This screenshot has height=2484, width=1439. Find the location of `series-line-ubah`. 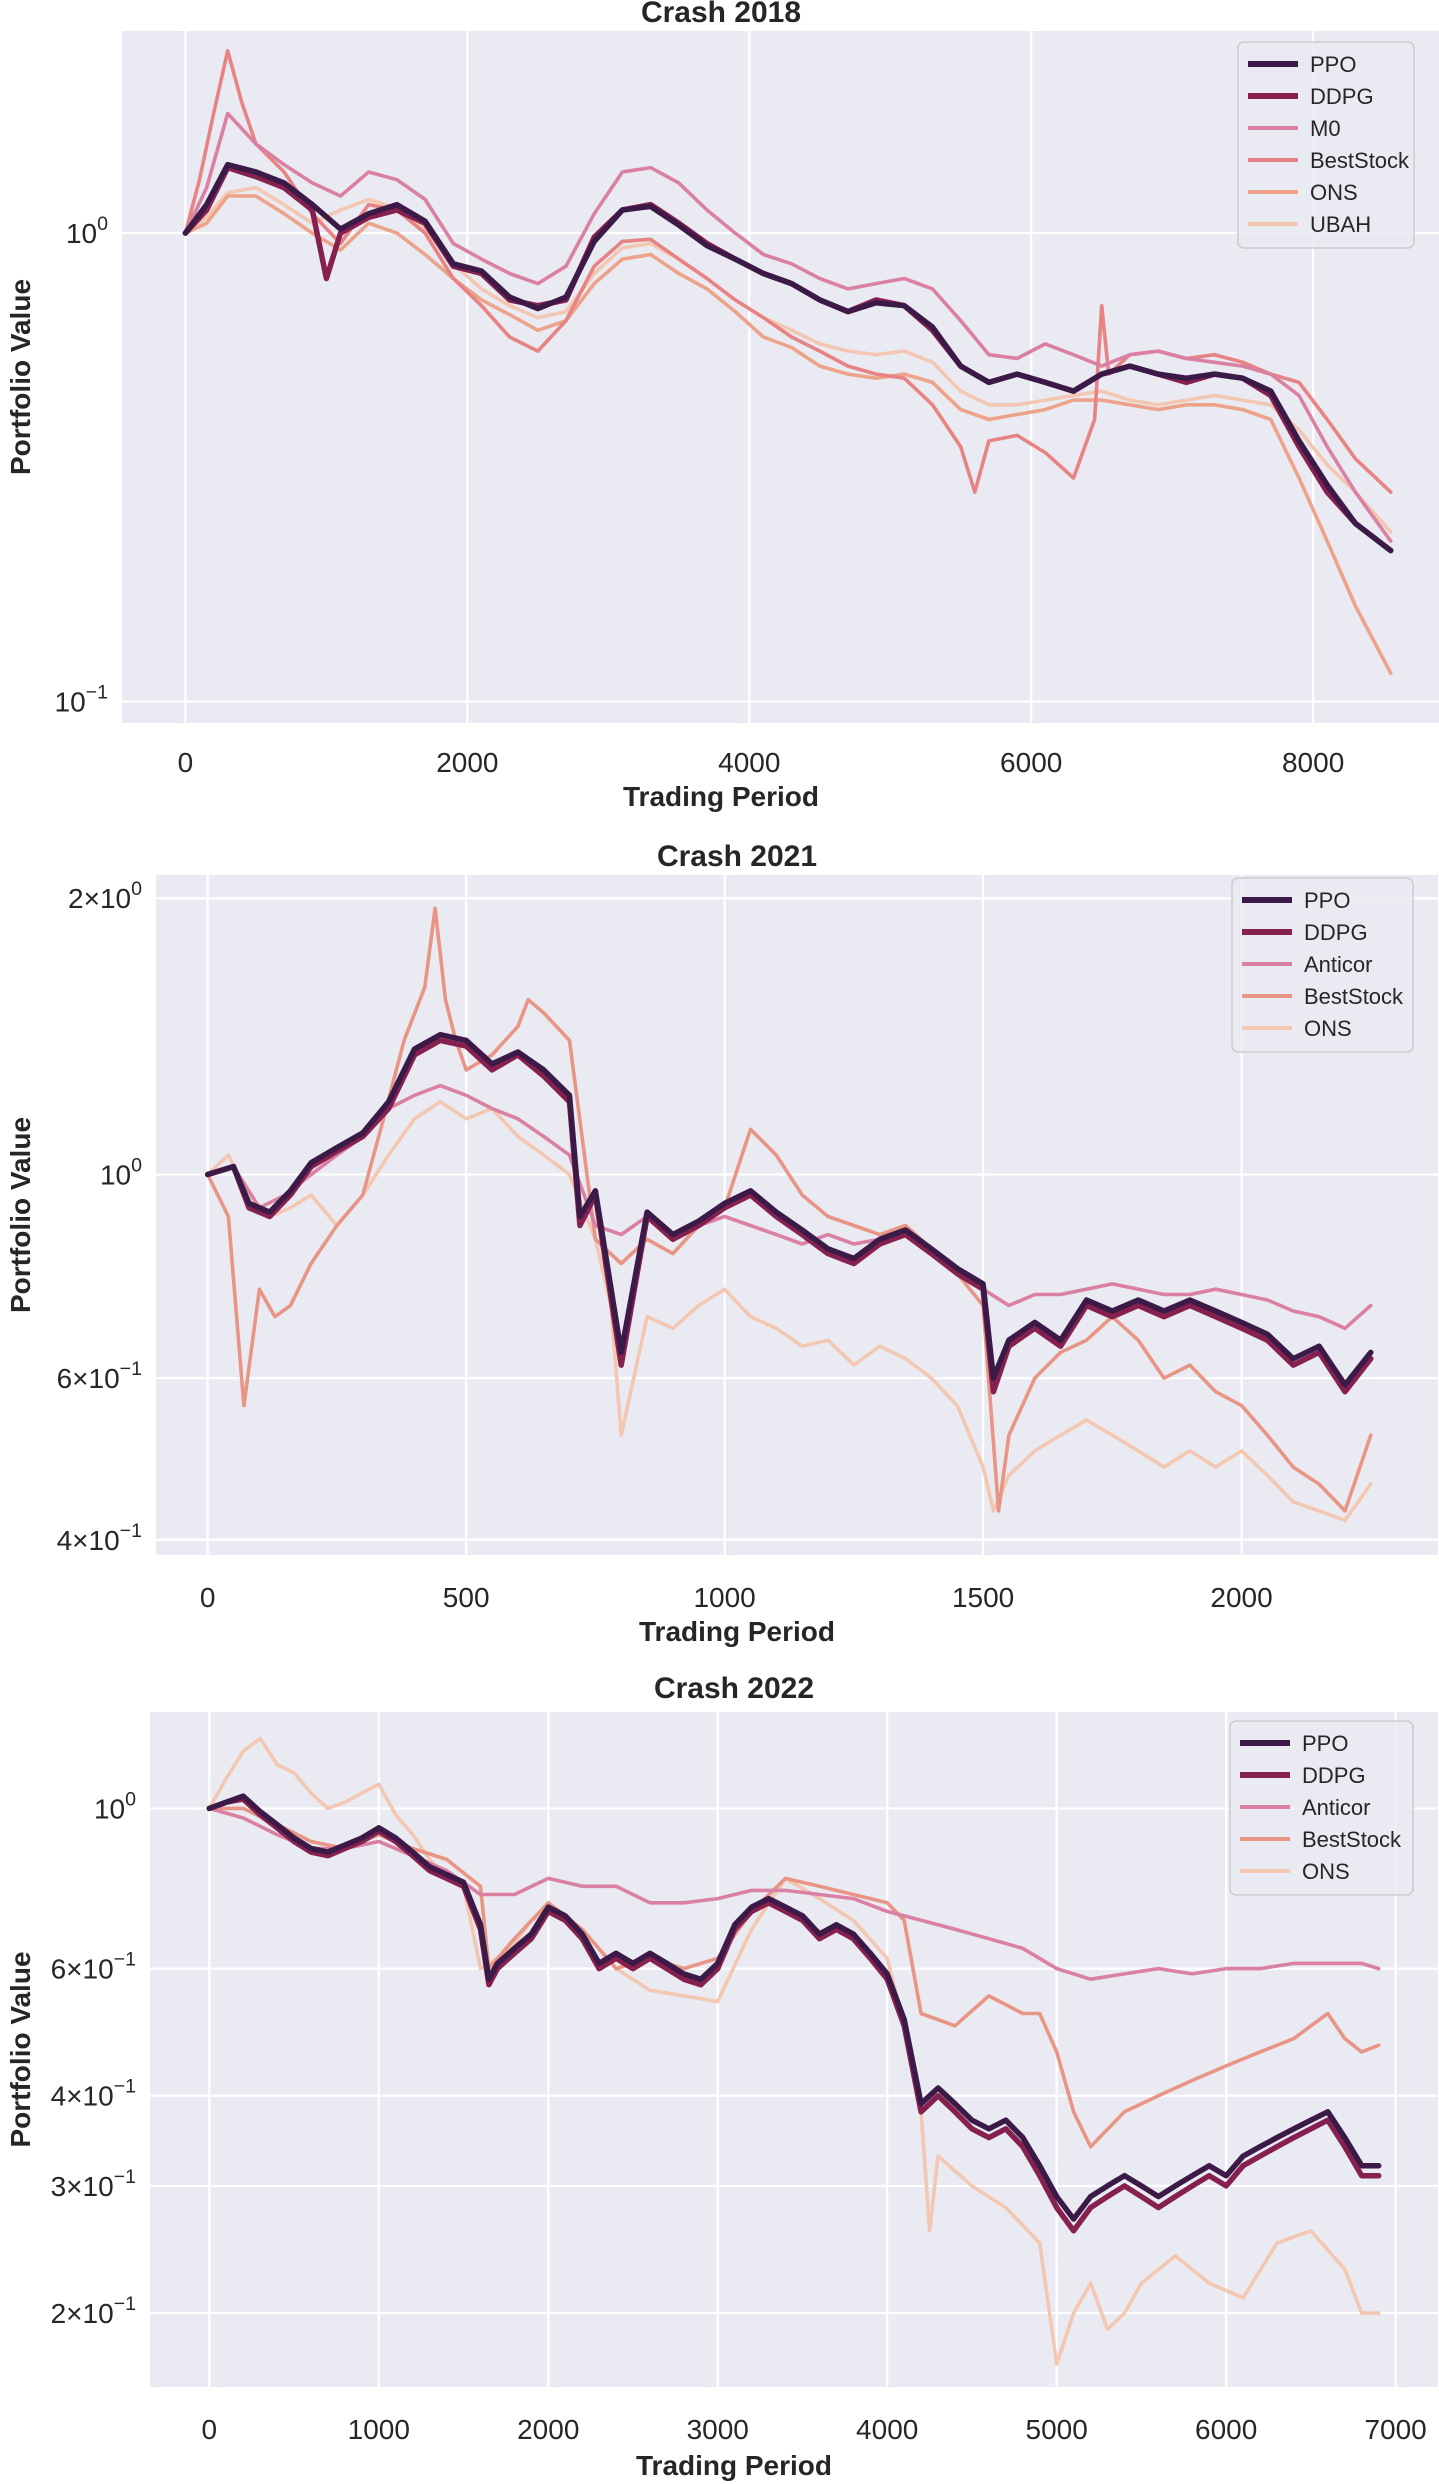

series-line-ubah is located at coordinates (788, 359).